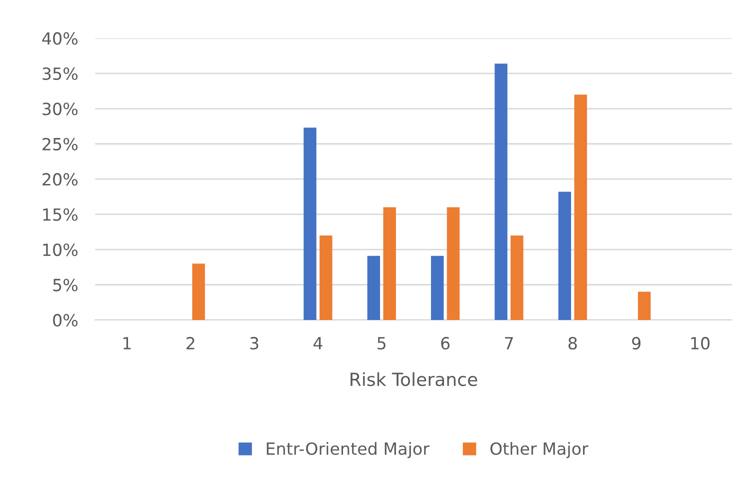  I want to click on y-tick-label: 5%, so click(65, 285).